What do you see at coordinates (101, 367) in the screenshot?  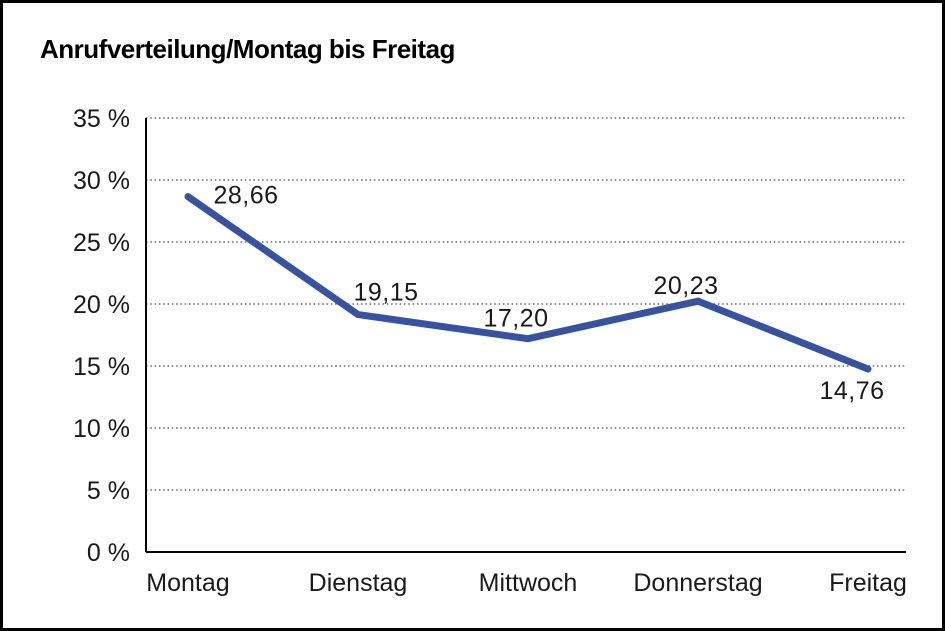 I see `y-axis-tick-label: 15 %` at bounding box center [101, 367].